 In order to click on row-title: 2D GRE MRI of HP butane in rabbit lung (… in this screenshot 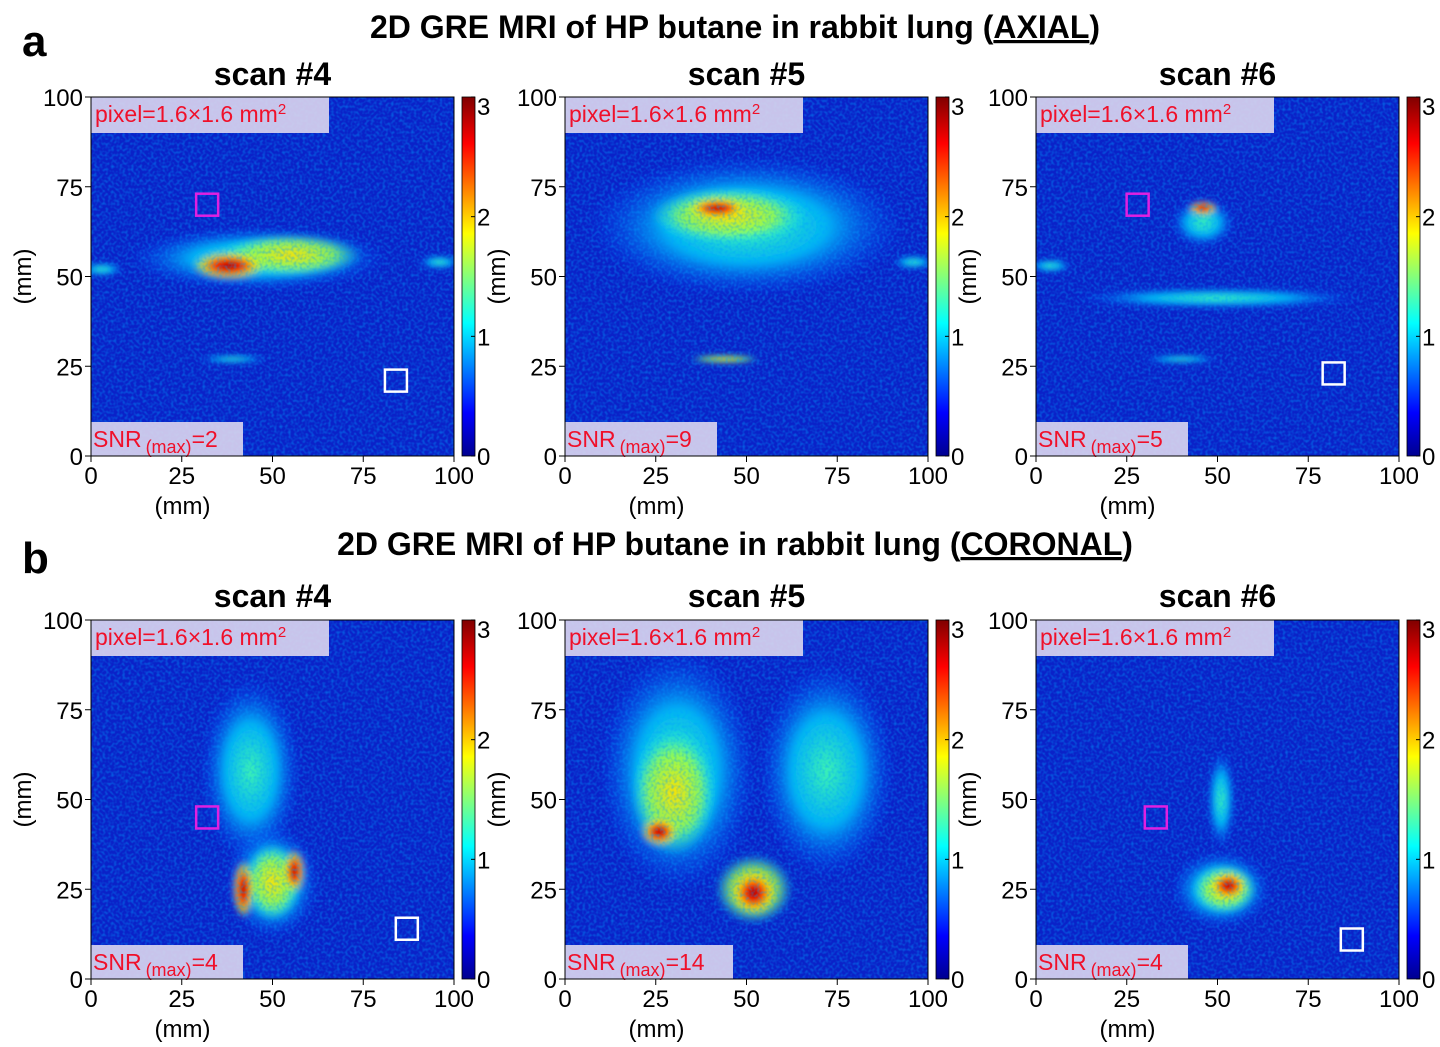, I will do `click(735, 27)`.